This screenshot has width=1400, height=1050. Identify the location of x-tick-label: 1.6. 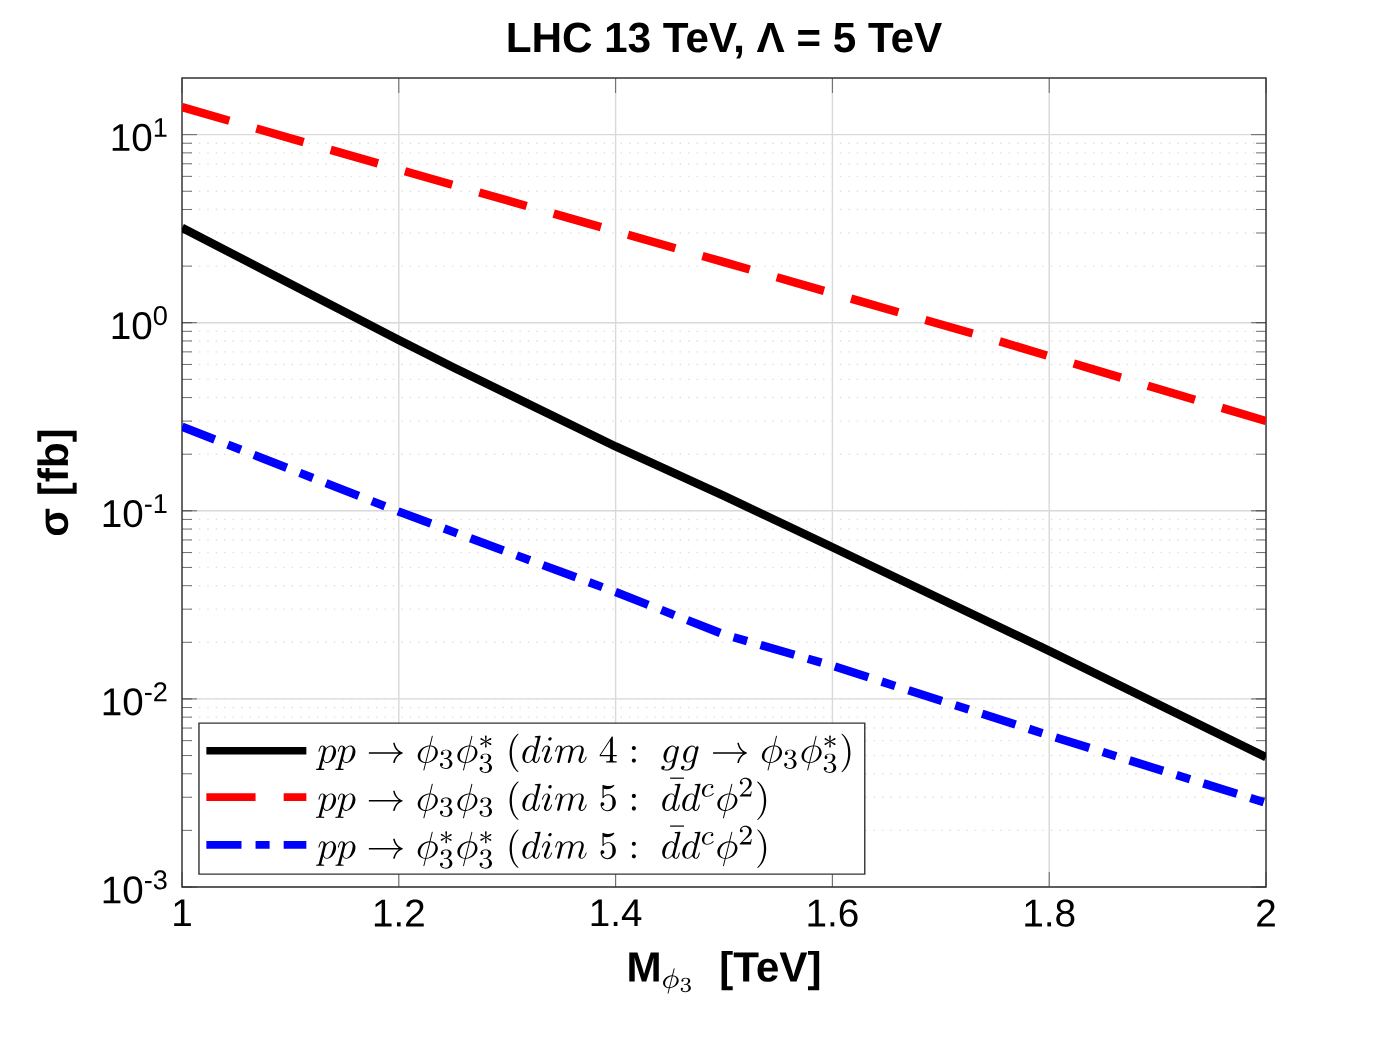
(833, 913).